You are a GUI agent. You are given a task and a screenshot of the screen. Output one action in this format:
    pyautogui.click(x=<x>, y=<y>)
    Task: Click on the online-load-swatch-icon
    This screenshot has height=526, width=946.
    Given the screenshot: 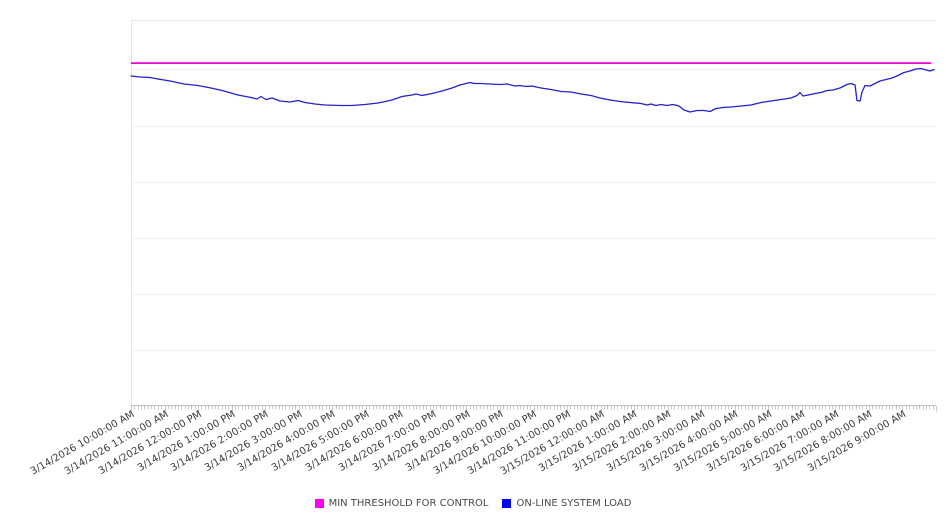 What is the action you would take?
    pyautogui.click(x=507, y=503)
    